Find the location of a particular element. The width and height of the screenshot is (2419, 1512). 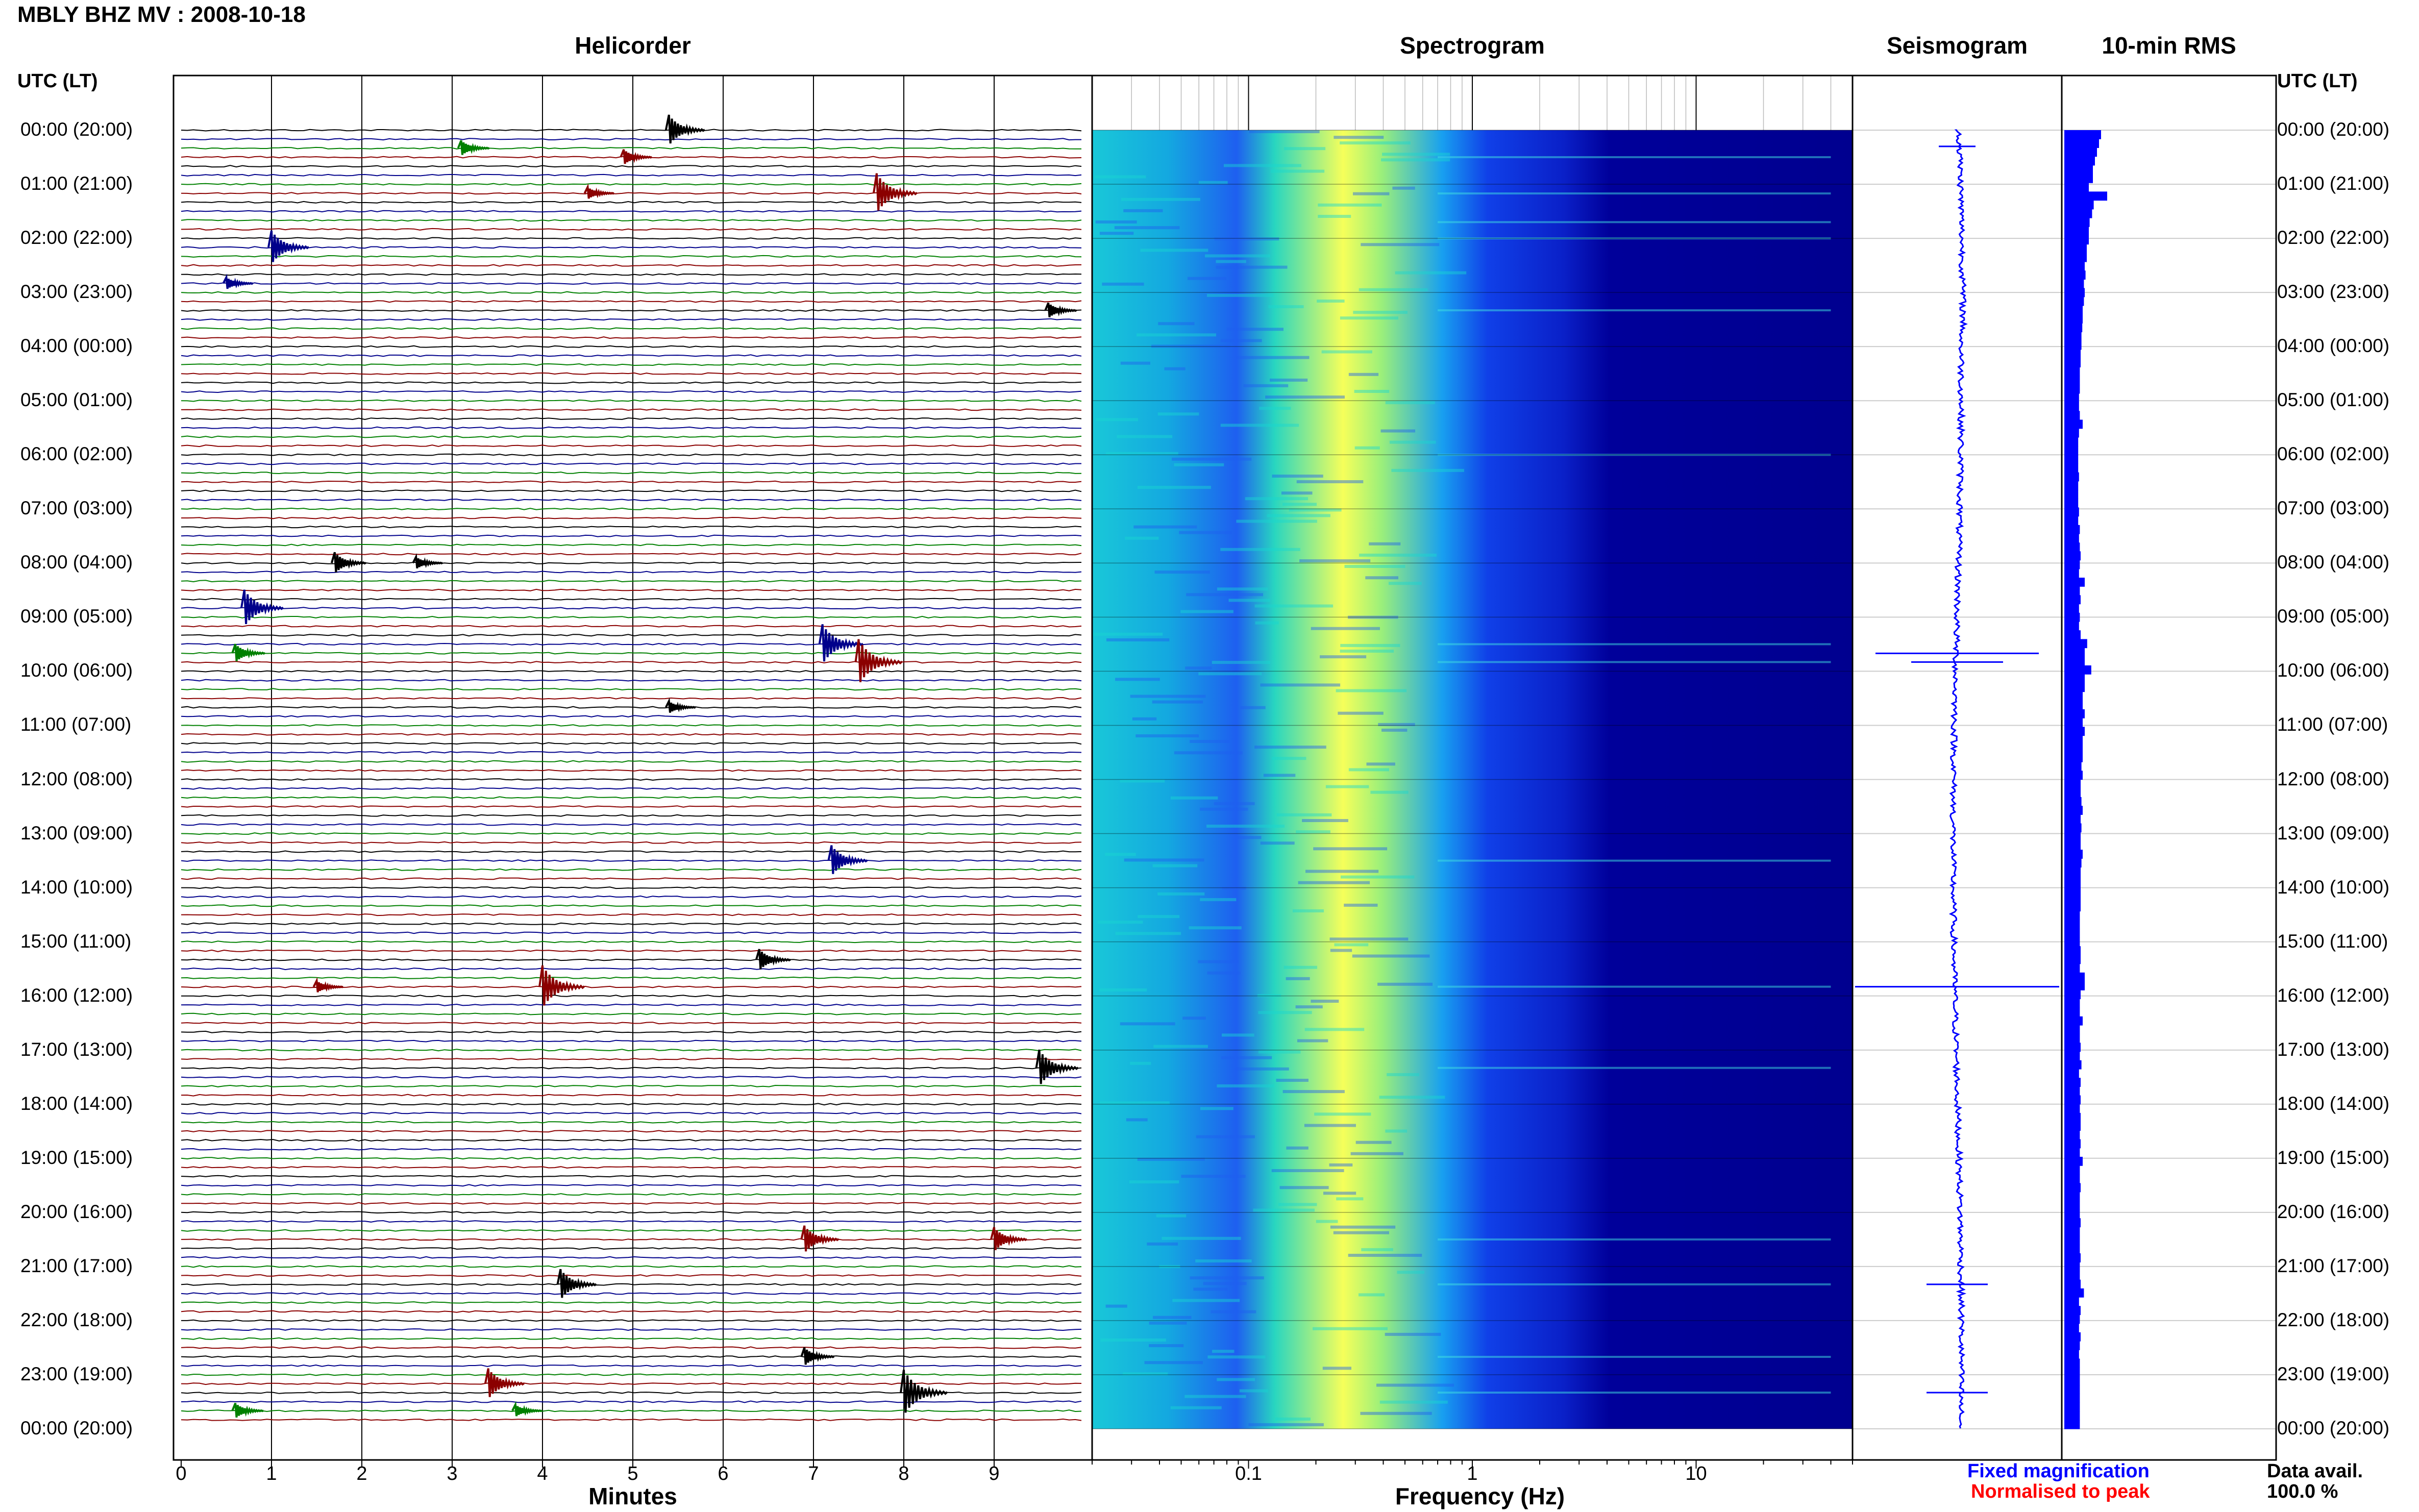

utc-header-left: UTC (LT) is located at coordinates (57, 81).